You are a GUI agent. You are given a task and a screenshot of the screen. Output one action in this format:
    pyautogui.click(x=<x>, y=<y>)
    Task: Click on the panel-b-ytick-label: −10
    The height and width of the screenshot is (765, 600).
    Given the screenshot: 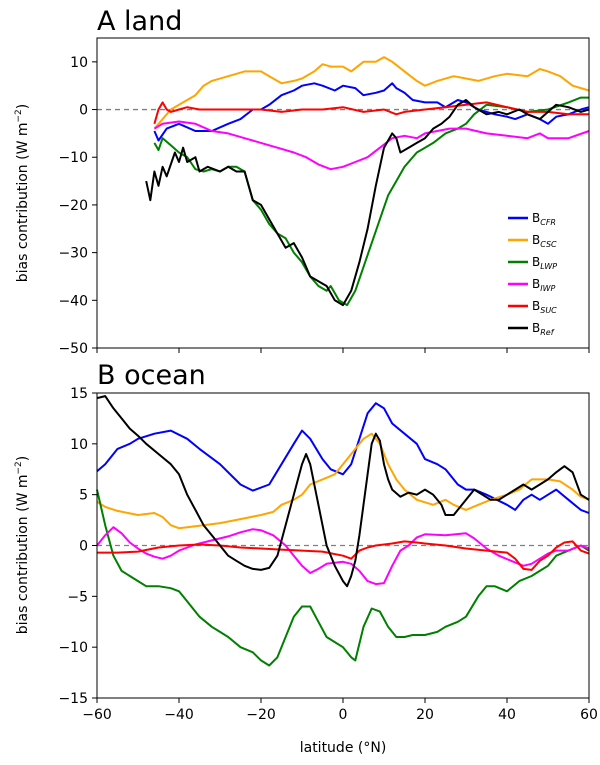 What is the action you would take?
    pyautogui.click(x=73, y=648)
    